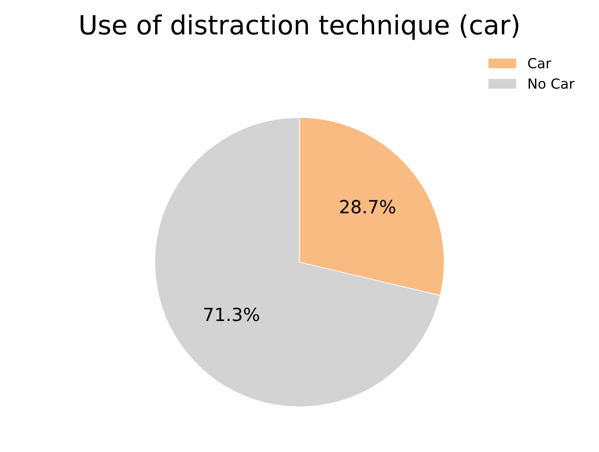  I want to click on legend-label: Car, so click(540, 63).